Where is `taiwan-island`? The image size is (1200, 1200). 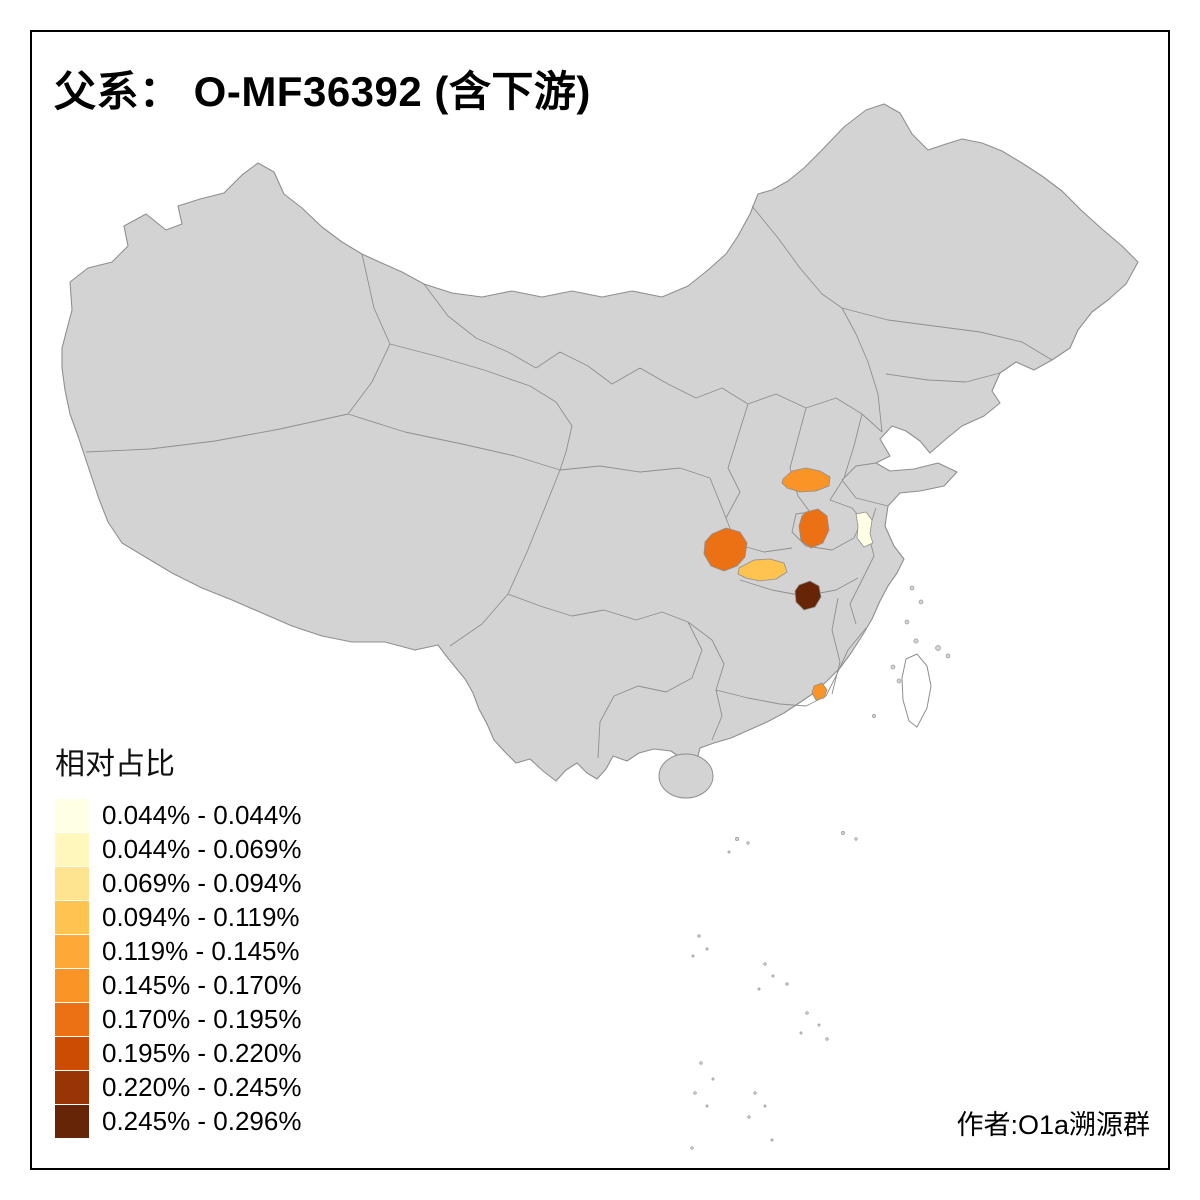
taiwan-island is located at coordinates (916, 690).